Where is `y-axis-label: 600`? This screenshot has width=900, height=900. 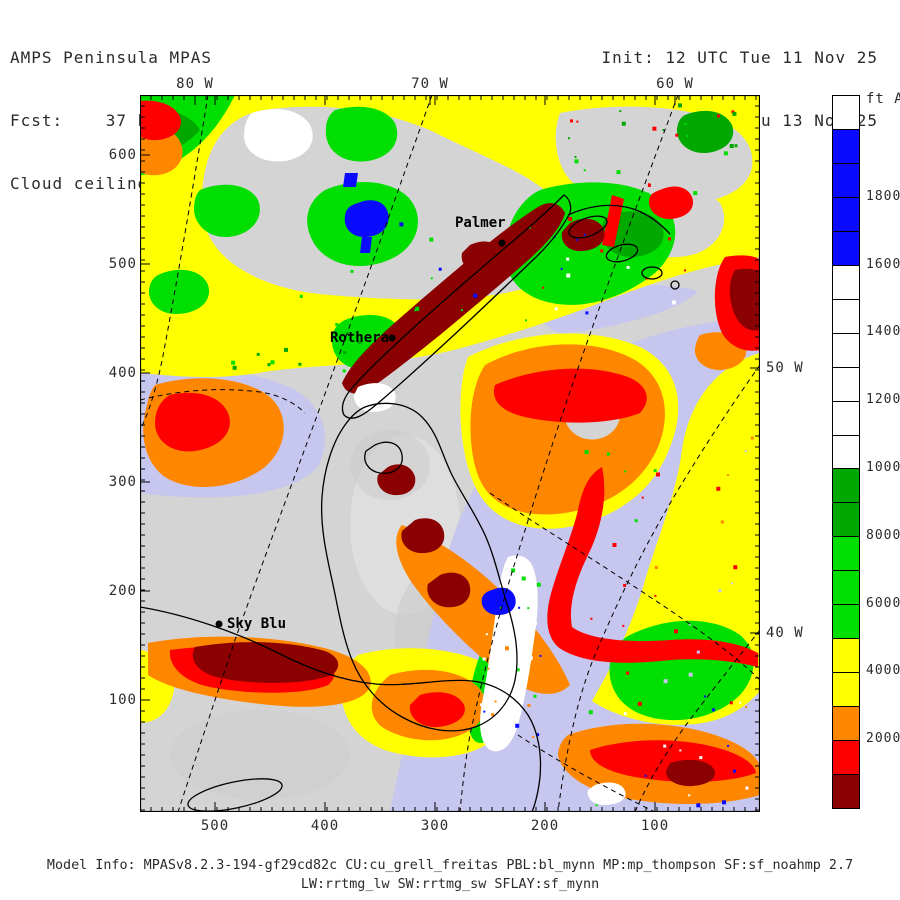
y-axis-label: 600 is located at coordinates (122, 155).